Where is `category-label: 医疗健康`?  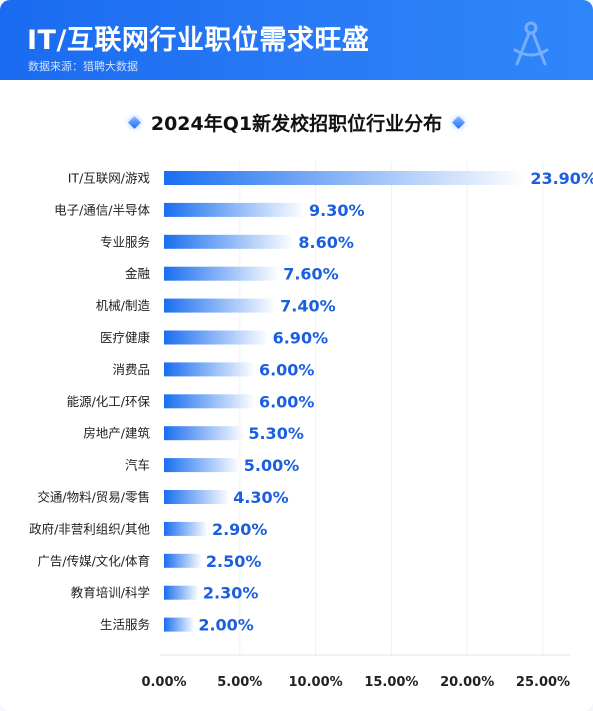
category-label: 医疗健康 is located at coordinates (125, 337).